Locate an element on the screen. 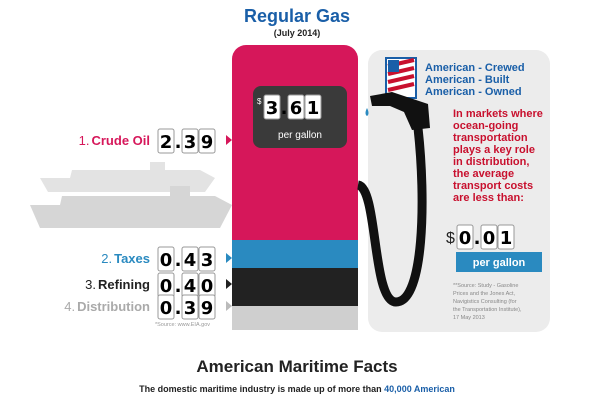  callout-line: American - Built is located at coordinates (467, 80).